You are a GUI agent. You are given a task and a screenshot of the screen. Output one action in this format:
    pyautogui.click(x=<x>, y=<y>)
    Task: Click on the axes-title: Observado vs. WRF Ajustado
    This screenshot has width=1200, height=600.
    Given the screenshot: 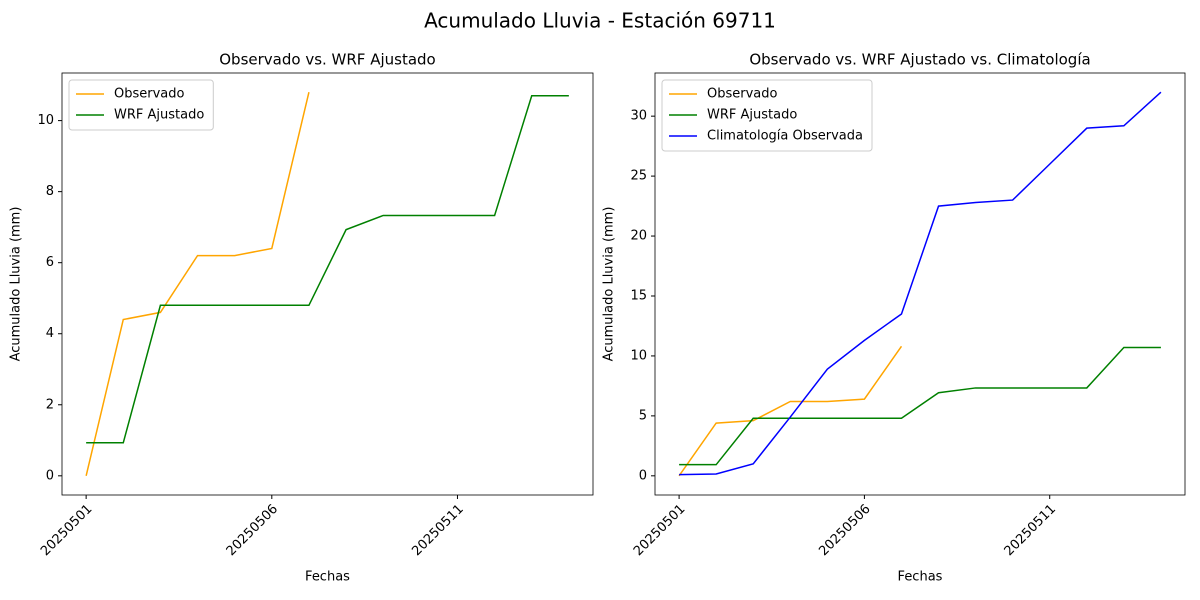 What is the action you would take?
    pyautogui.click(x=327, y=60)
    